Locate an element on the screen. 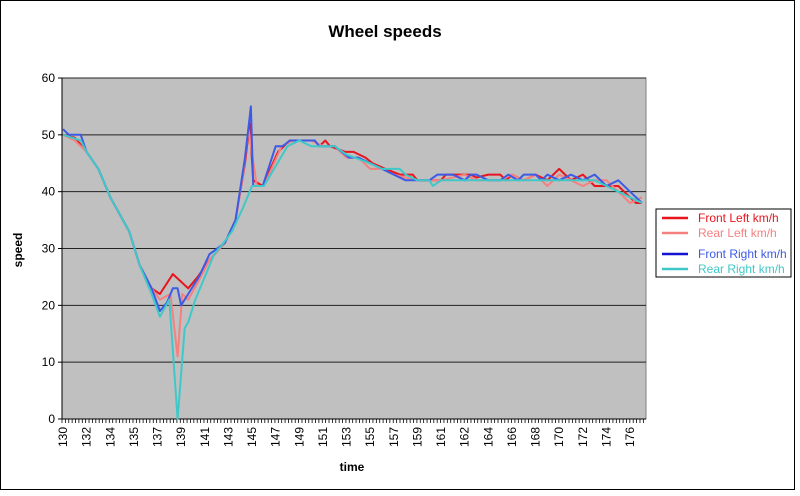 This screenshot has height=496, width=800. y-tick-label: 40 is located at coordinates (49, 192).